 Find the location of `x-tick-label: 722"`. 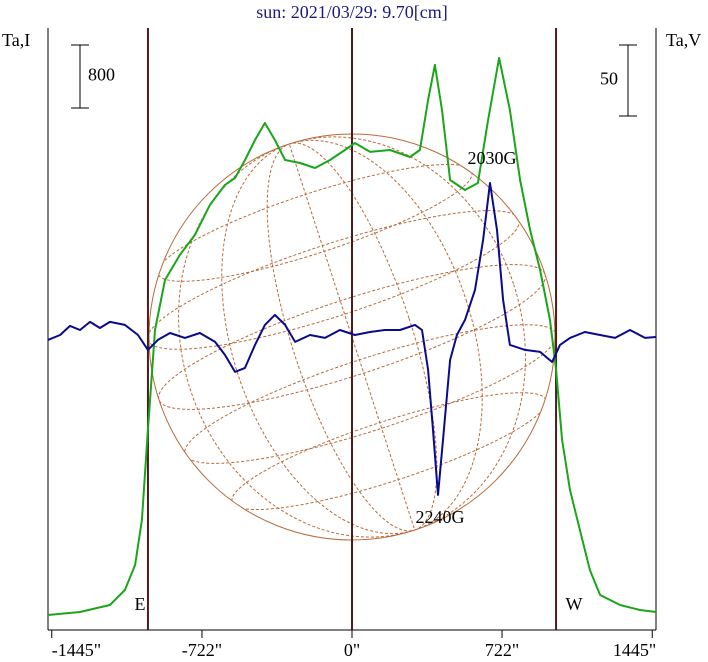

x-tick-label: 722" is located at coordinates (502, 650).